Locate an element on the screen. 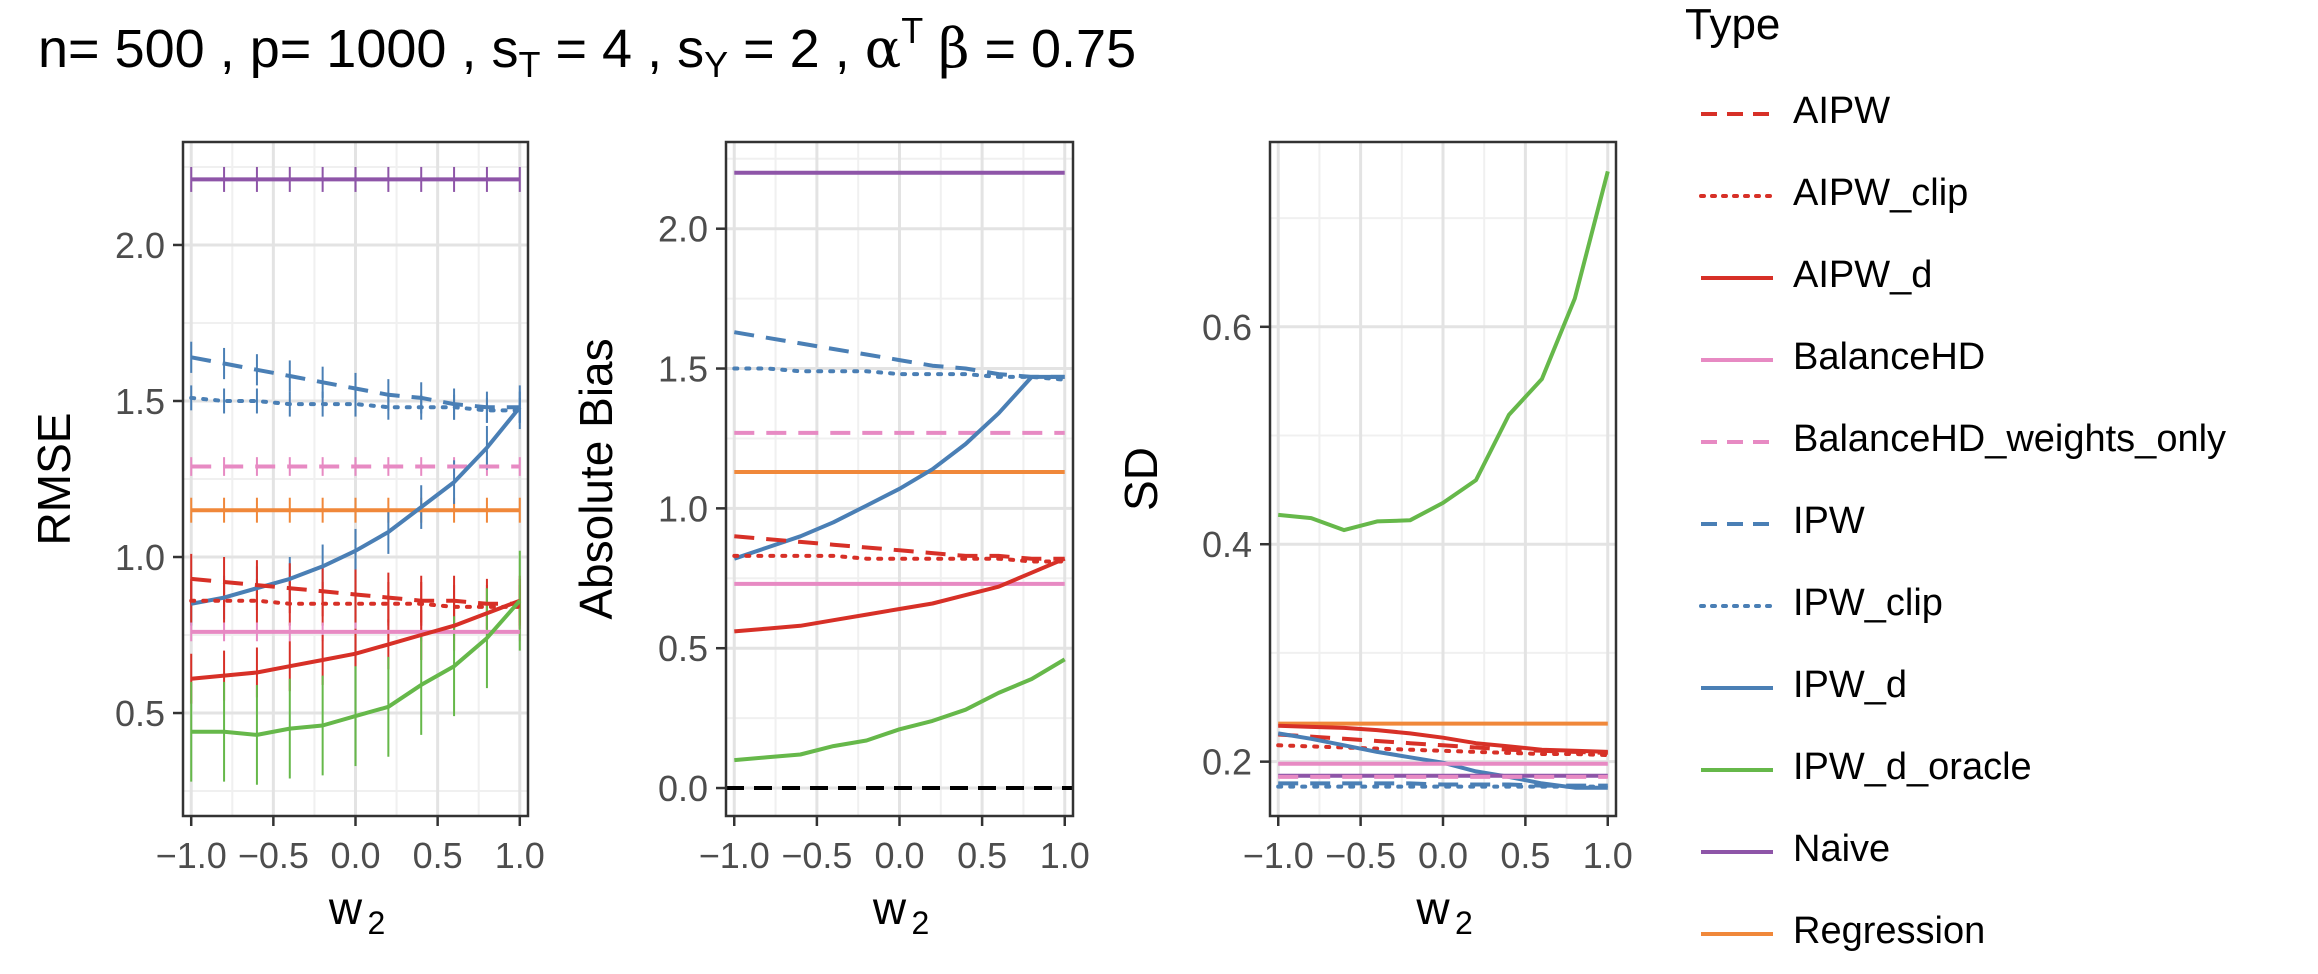 The height and width of the screenshot is (974, 2318). title-sy-value: = 2 is located at coordinates (781, 49).